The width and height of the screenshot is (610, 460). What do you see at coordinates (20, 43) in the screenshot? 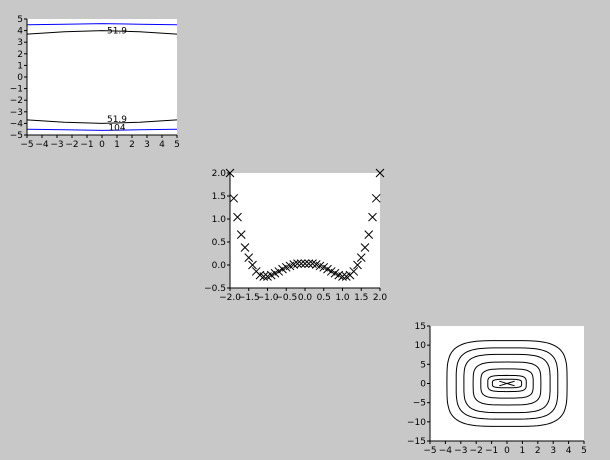
I see `y-tick-label: 3` at bounding box center [20, 43].